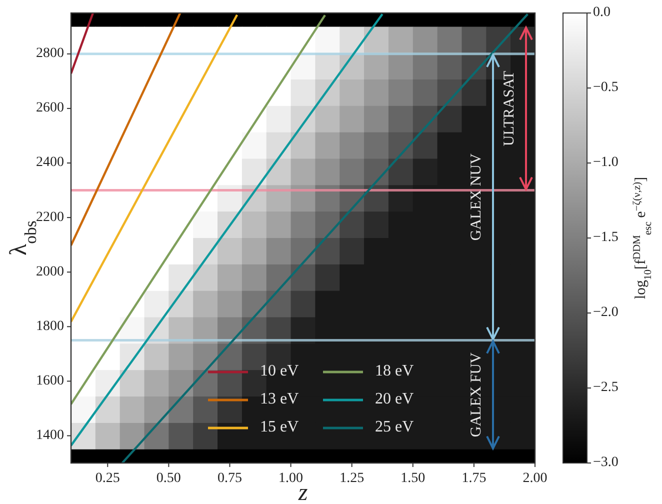 The width and height of the screenshot is (662, 504). What do you see at coordinates (50, 380) in the screenshot?
I see `y-tick-label: 1600` at bounding box center [50, 380].